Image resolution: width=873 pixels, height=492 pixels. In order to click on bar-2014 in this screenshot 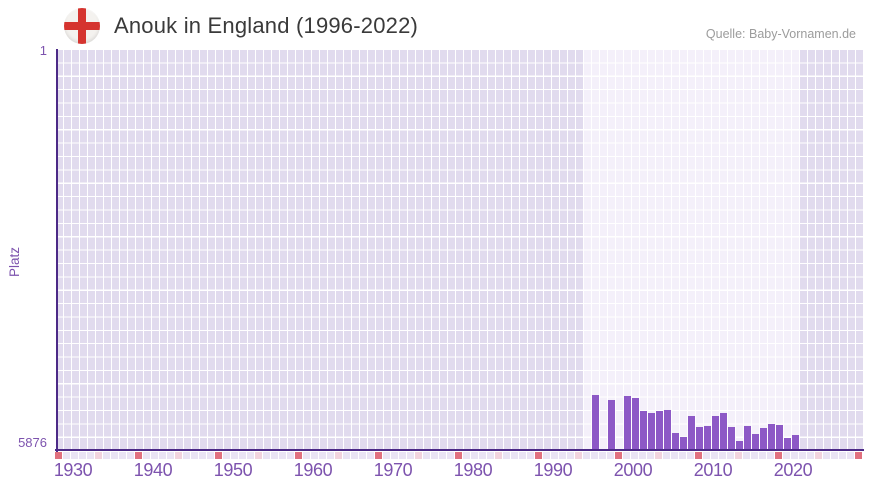, I will do `click(731, 438)`.